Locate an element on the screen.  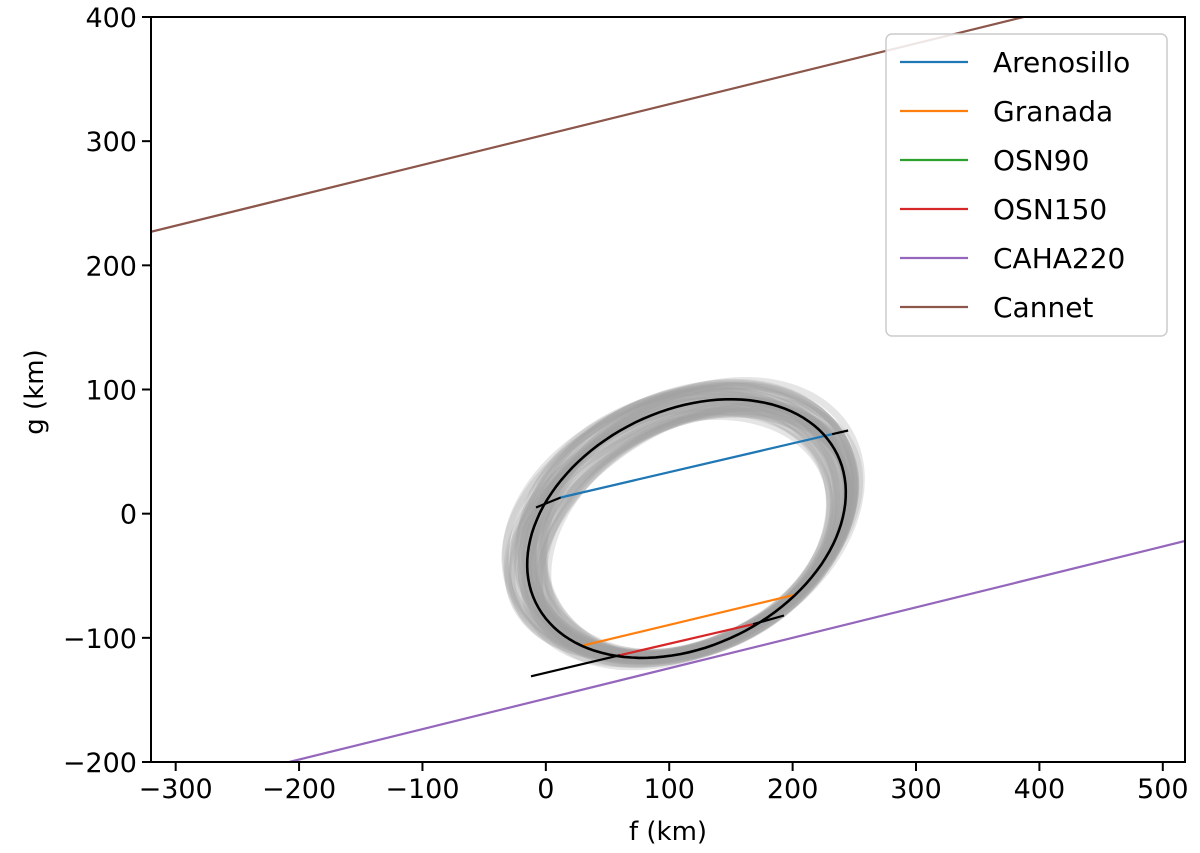
y-tick-label: 300 is located at coordinates (111, 142).